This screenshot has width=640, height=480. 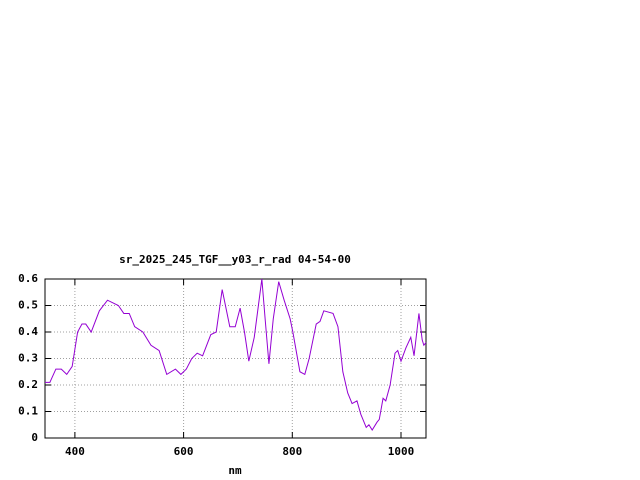 I want to click on x-tick-label: 1000, so click(x=401, y=451).